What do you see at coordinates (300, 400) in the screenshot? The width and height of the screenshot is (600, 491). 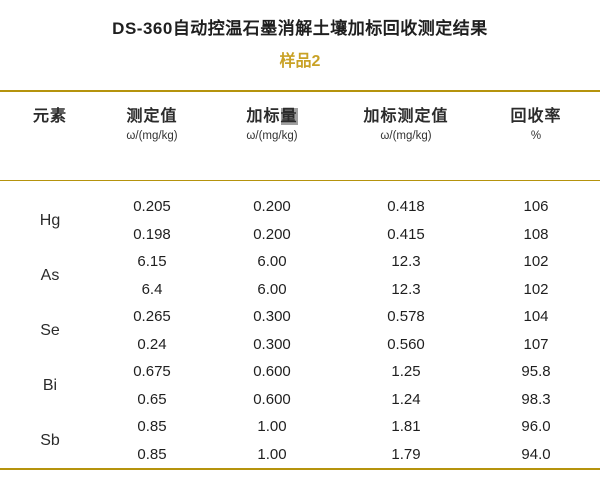 I see `table-row: 0.65 0.600 1.24 98.3` at bounding box center [300, 400].